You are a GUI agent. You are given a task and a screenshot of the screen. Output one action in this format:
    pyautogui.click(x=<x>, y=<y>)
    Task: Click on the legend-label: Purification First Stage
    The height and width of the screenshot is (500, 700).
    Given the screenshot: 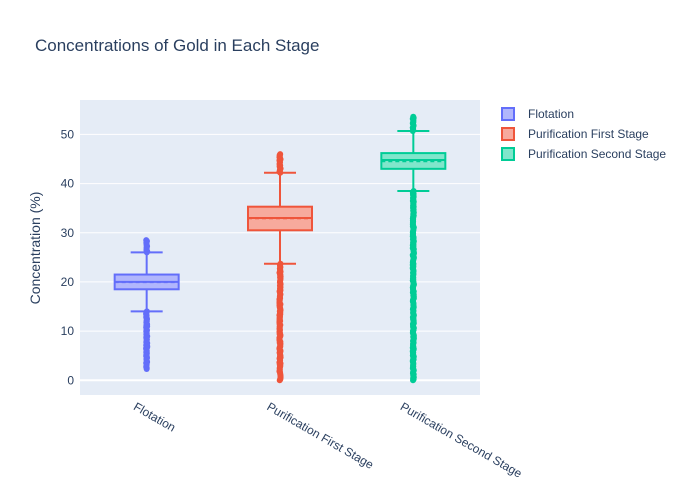 What is the action you would take?
    pyautogui.click(x=588, y=134)
    